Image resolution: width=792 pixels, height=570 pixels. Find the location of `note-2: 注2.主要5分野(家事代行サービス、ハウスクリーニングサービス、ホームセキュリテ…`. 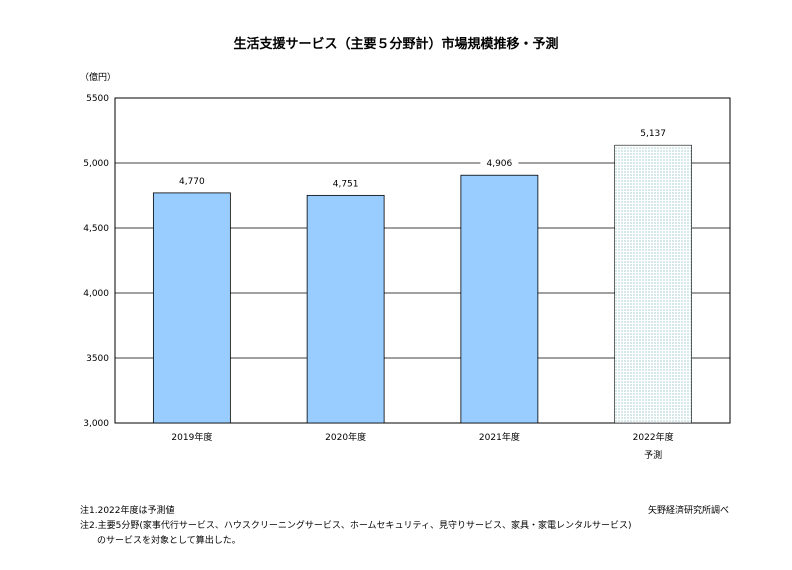

note-2: 注2.主要5分野(家事代行サービス、ハウスクリーニングサービス、ホームセキュリテ… is located at coordinates (356, 526).